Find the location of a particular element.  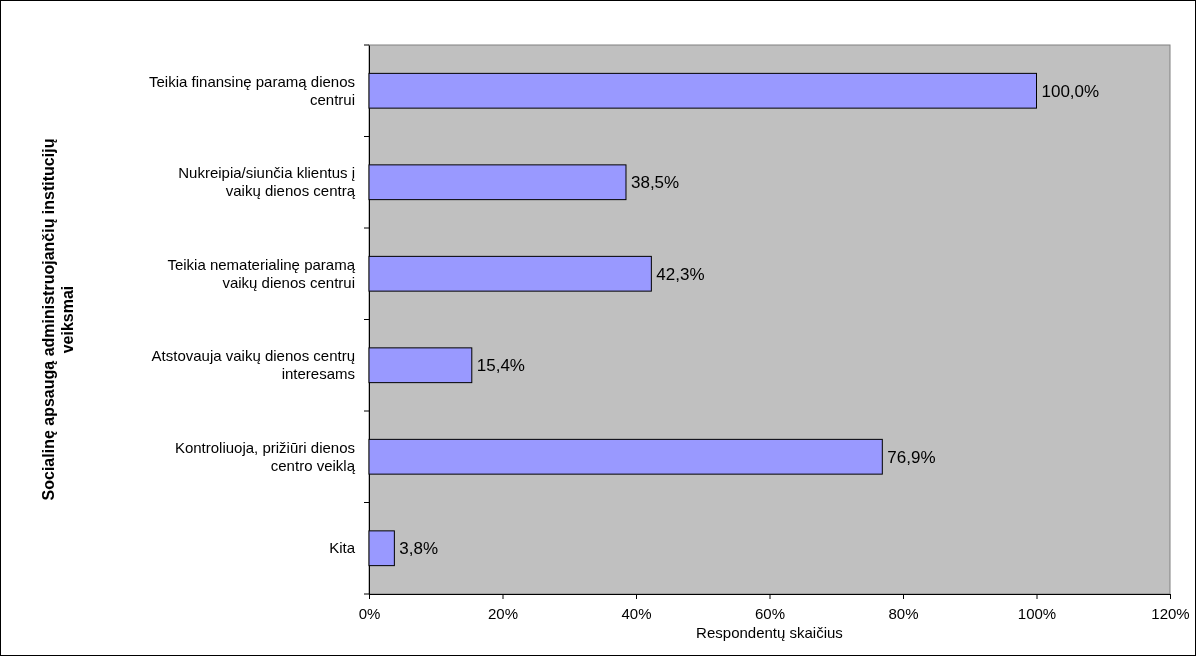

data-label: 15,4% is located at coordinates (500, 366).